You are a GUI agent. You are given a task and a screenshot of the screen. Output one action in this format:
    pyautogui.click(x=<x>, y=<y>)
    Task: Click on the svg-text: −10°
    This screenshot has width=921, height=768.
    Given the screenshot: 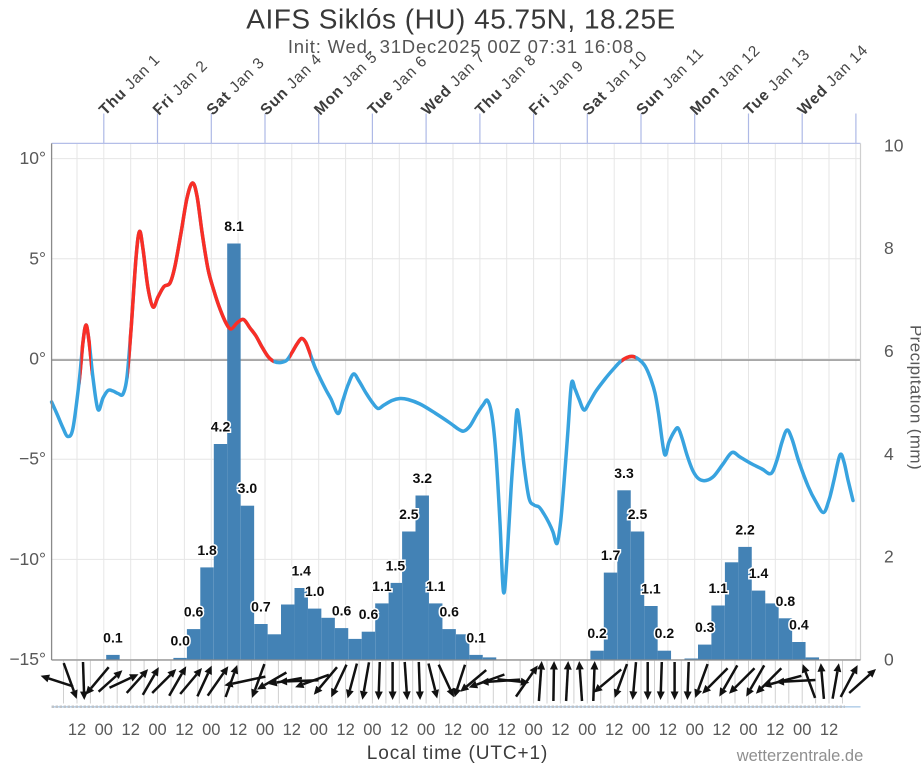 What is the action you would take?
    pyautogui.click(x=27, y=559)
    